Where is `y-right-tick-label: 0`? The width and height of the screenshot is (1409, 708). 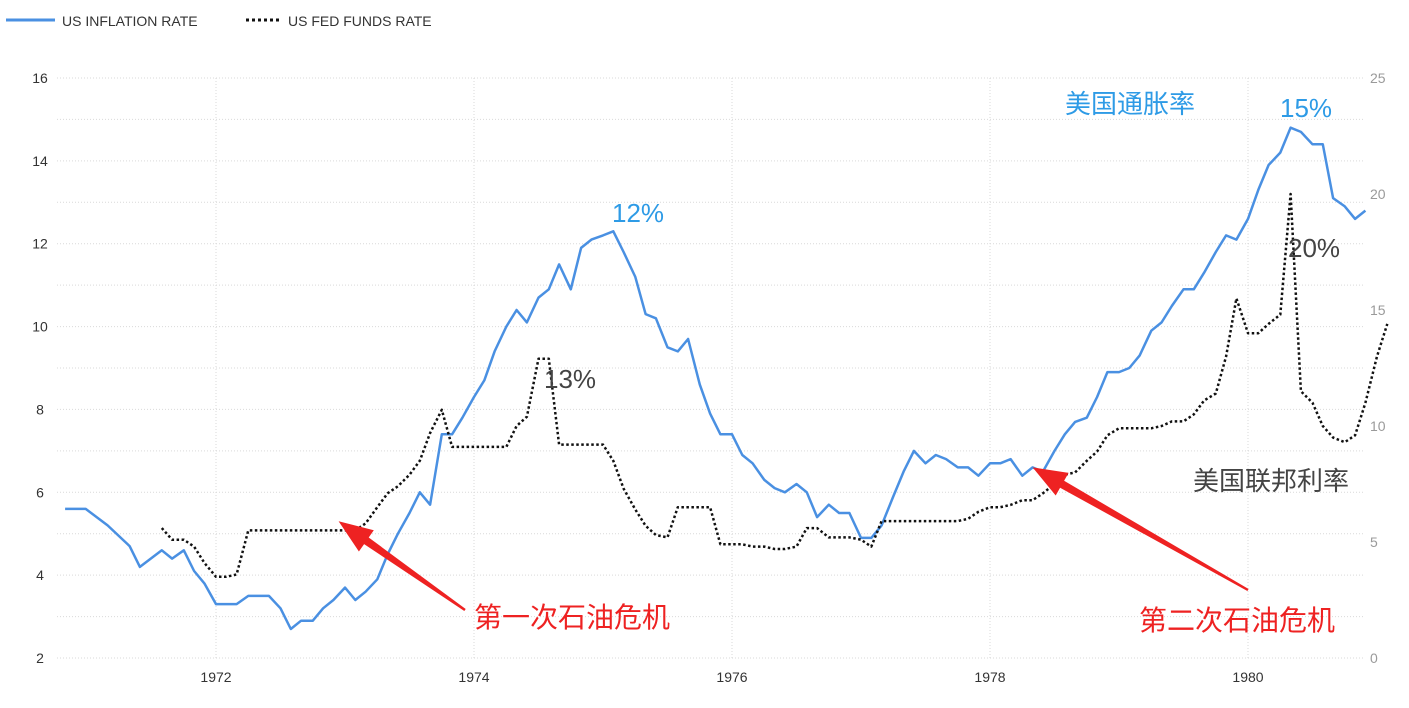
y-right-tick-label: 0 is located at coordinates (1374, 658).